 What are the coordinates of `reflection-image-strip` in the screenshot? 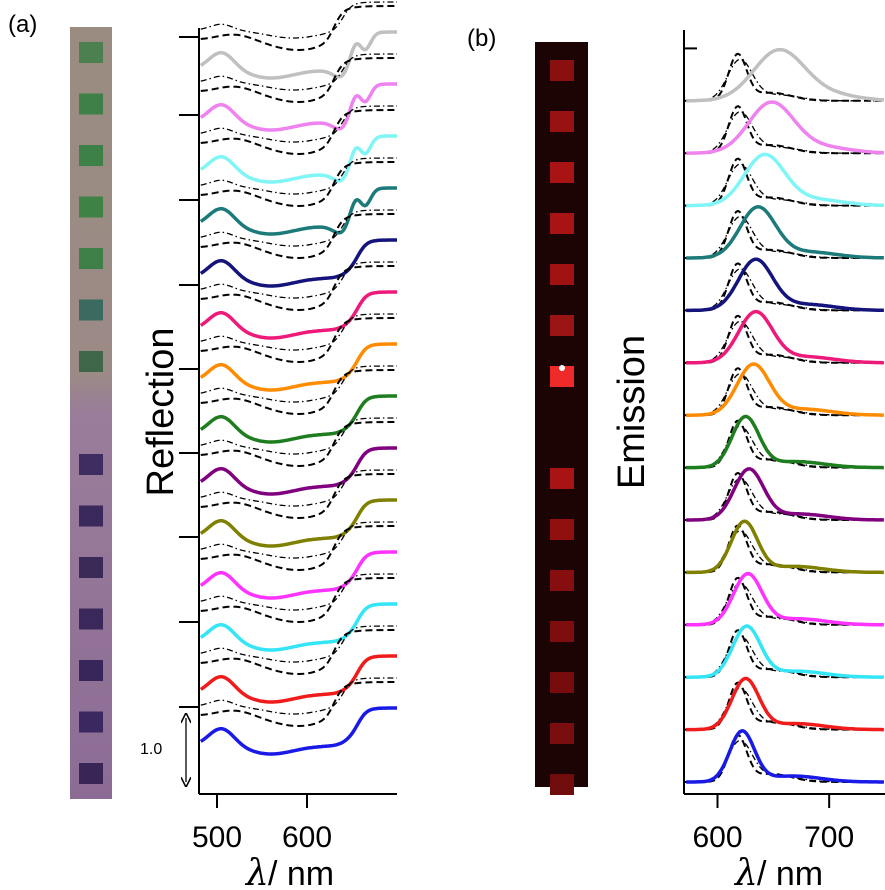 It's located at (91, 413).